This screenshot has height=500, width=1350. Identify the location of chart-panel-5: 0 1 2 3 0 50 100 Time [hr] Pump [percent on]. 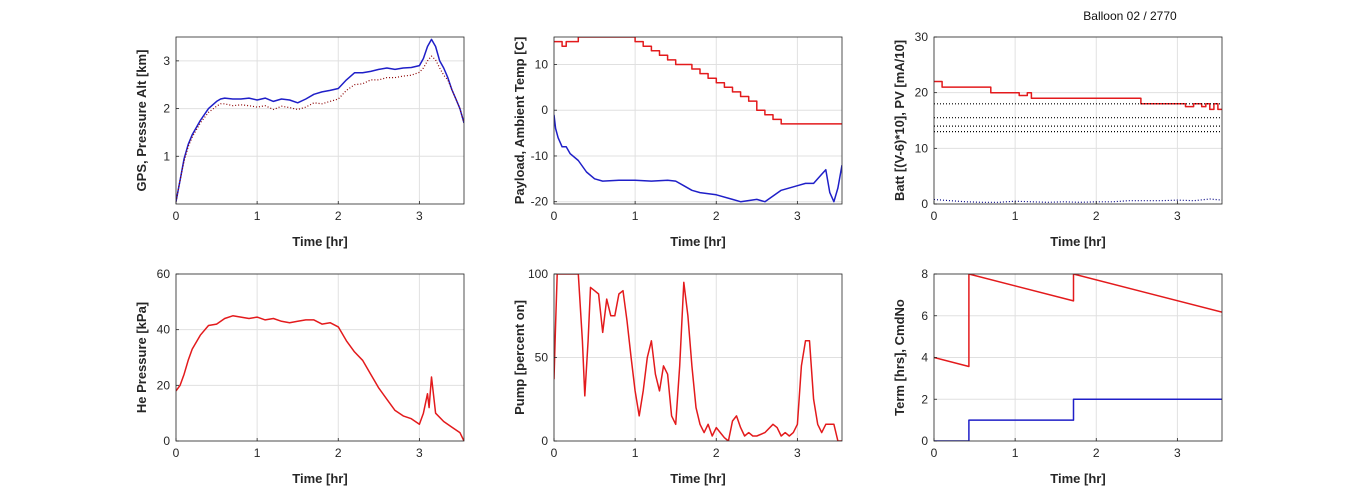
(677, 376).